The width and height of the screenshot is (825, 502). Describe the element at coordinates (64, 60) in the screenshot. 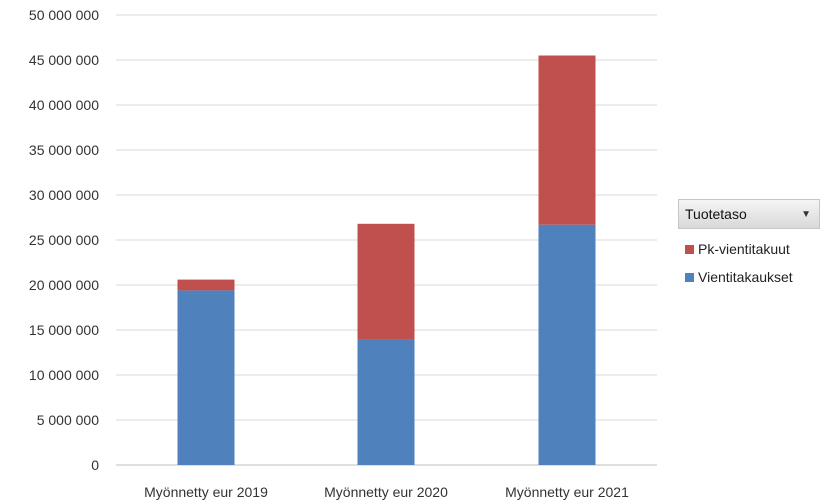

I see `y-tick-label: 45 000 000` at that location.